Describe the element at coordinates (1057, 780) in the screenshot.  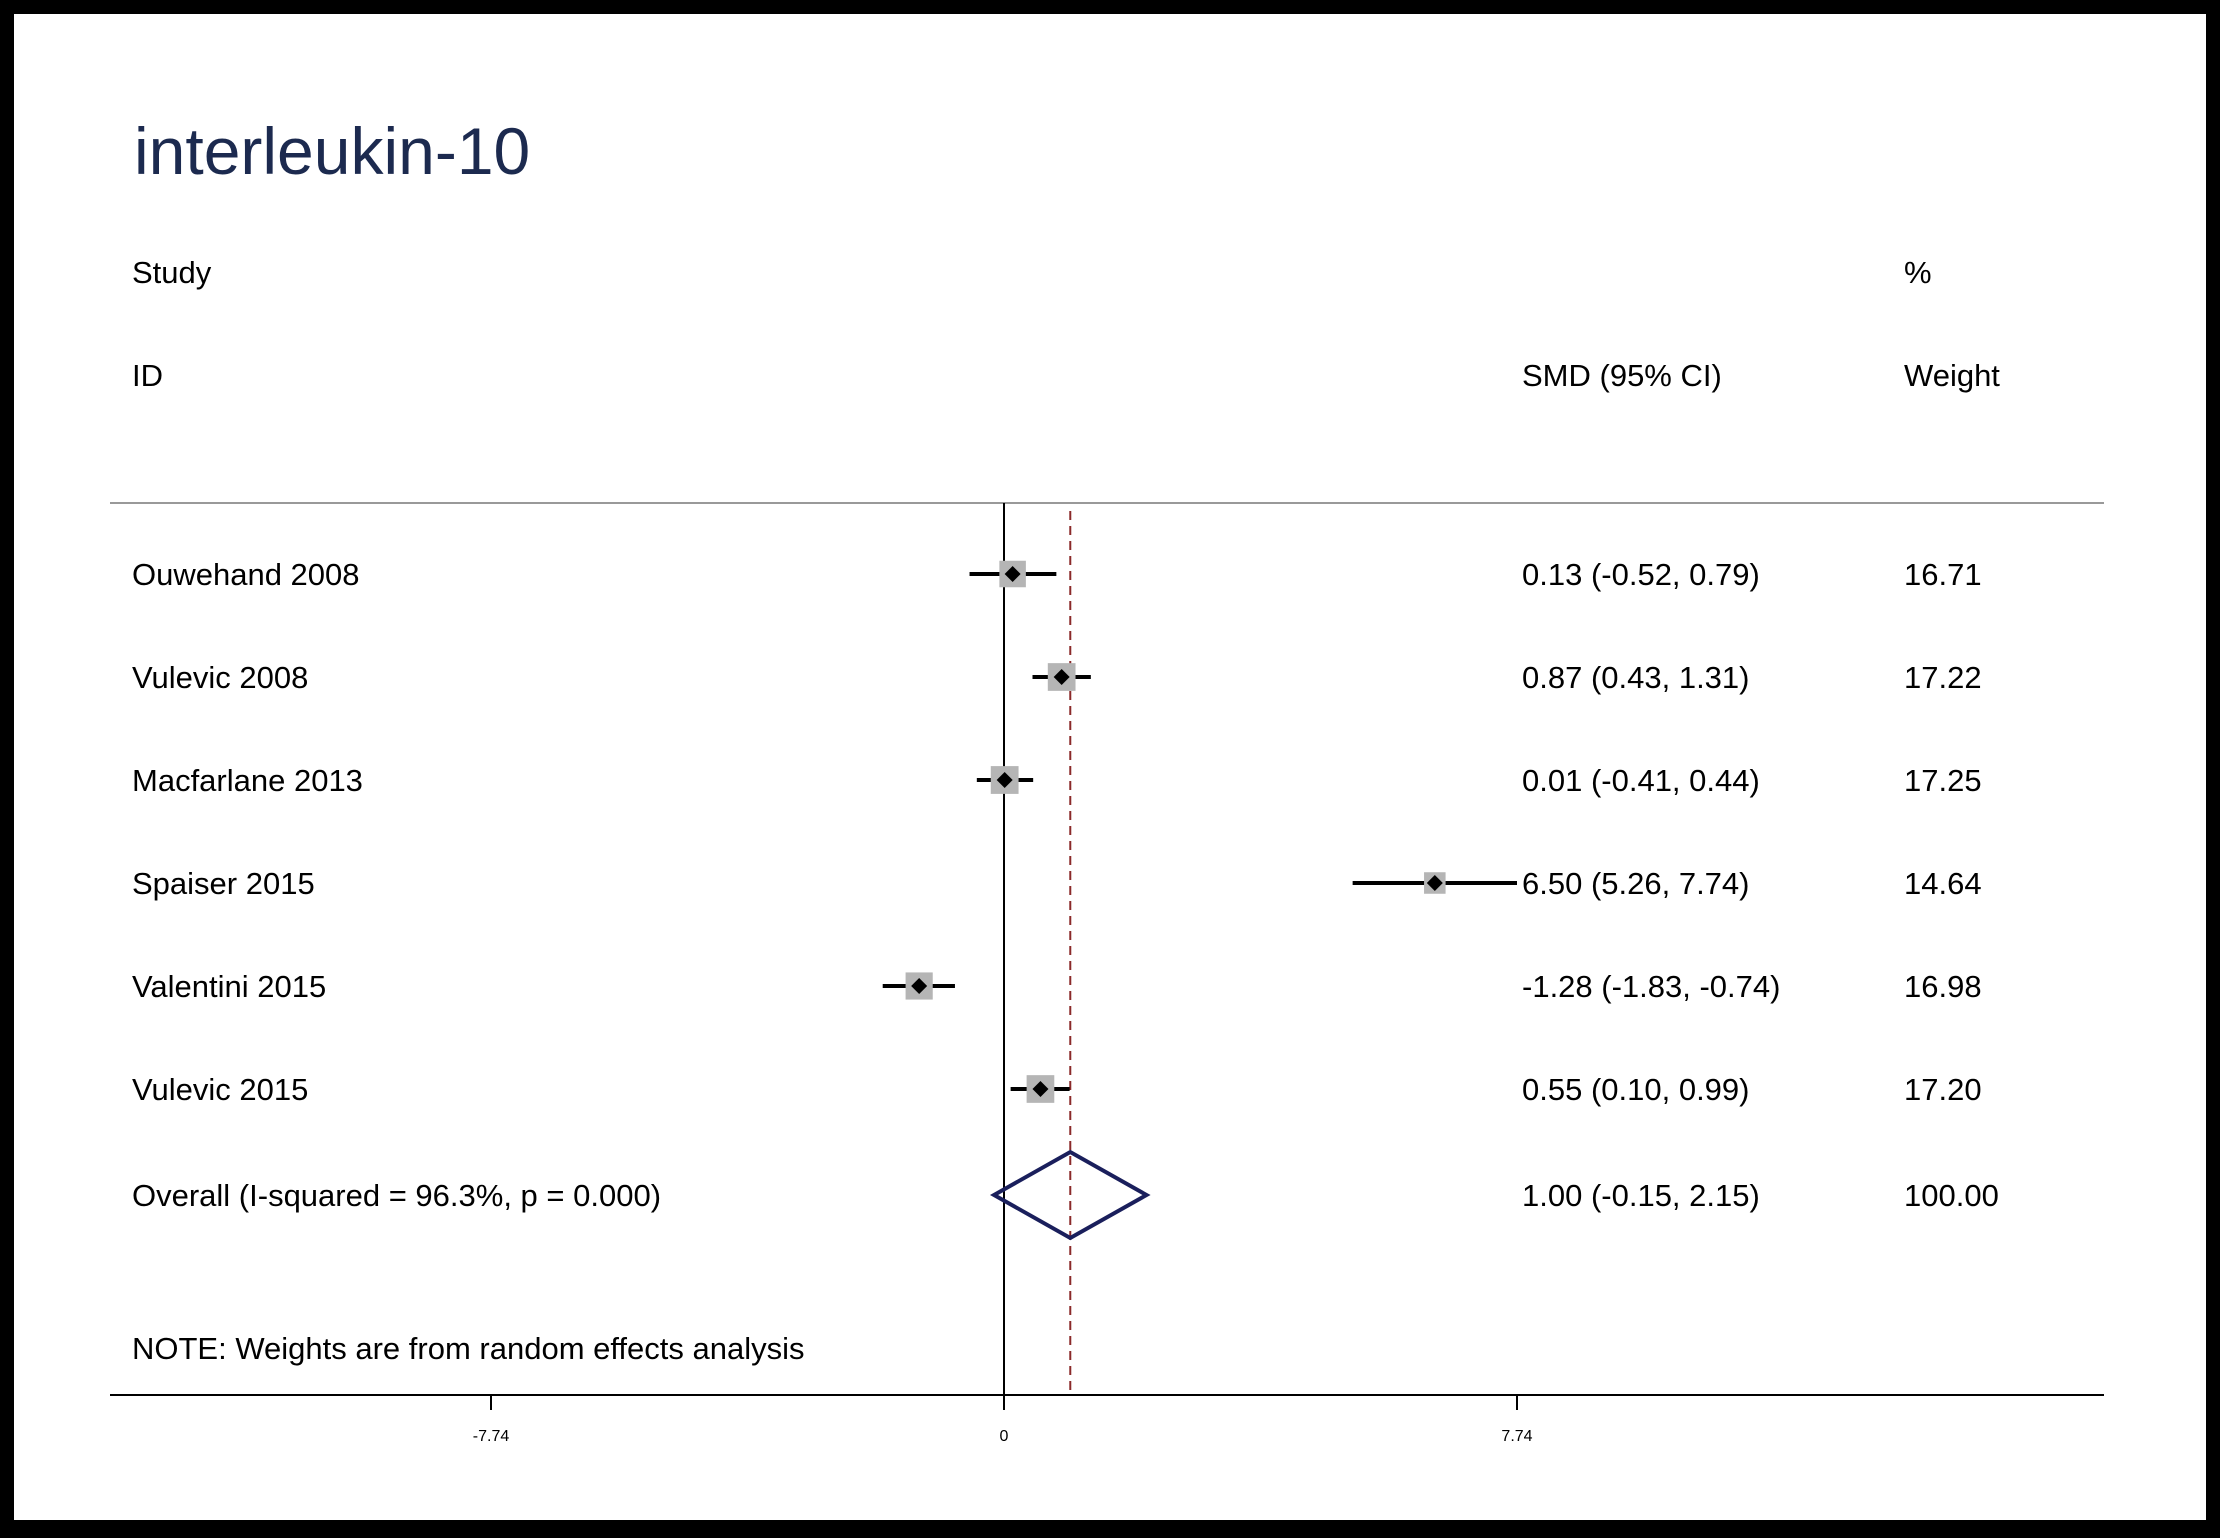
I see `study-row: Macfarlane 2013 0.01 (-0.41, 0.44) 17.25` at that location.